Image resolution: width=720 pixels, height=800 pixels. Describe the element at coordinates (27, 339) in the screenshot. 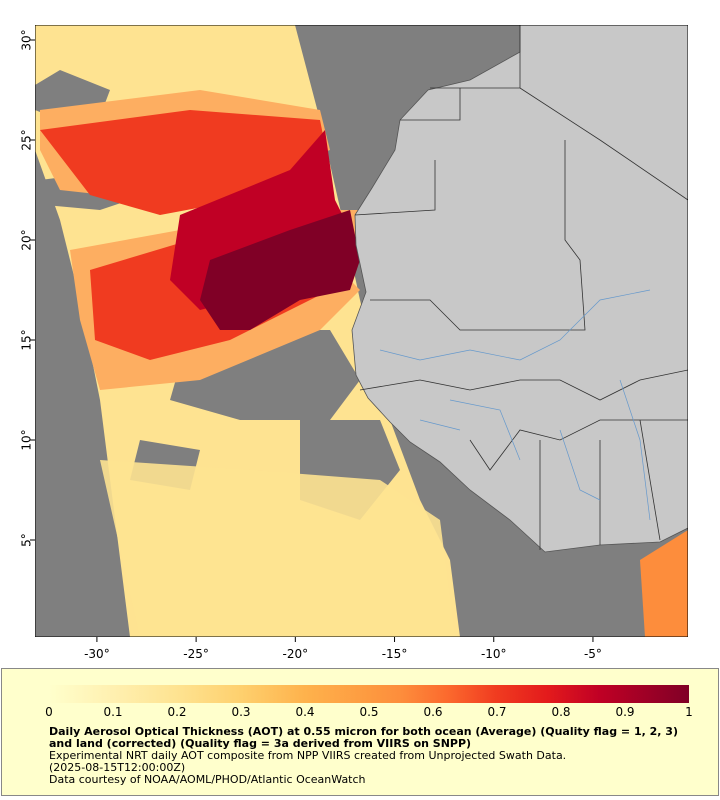

I see `y-tick-label: 15°` at that location.